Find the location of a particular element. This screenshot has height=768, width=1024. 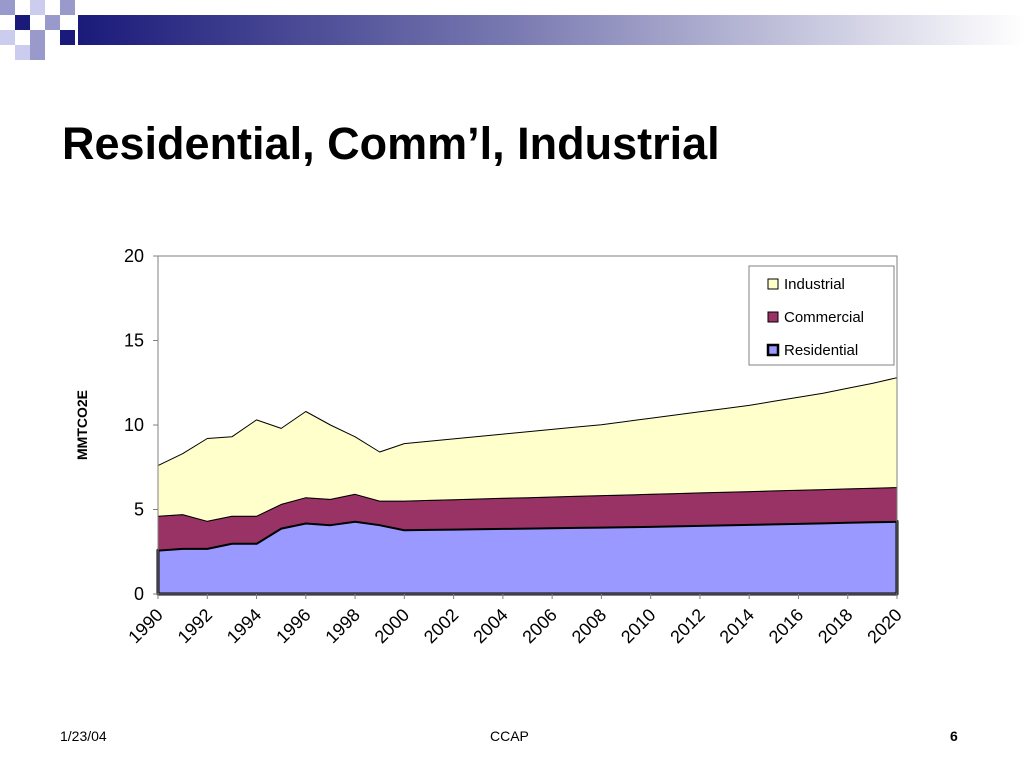

x-tick-label: 2018 is located at coordinates (835, 626).